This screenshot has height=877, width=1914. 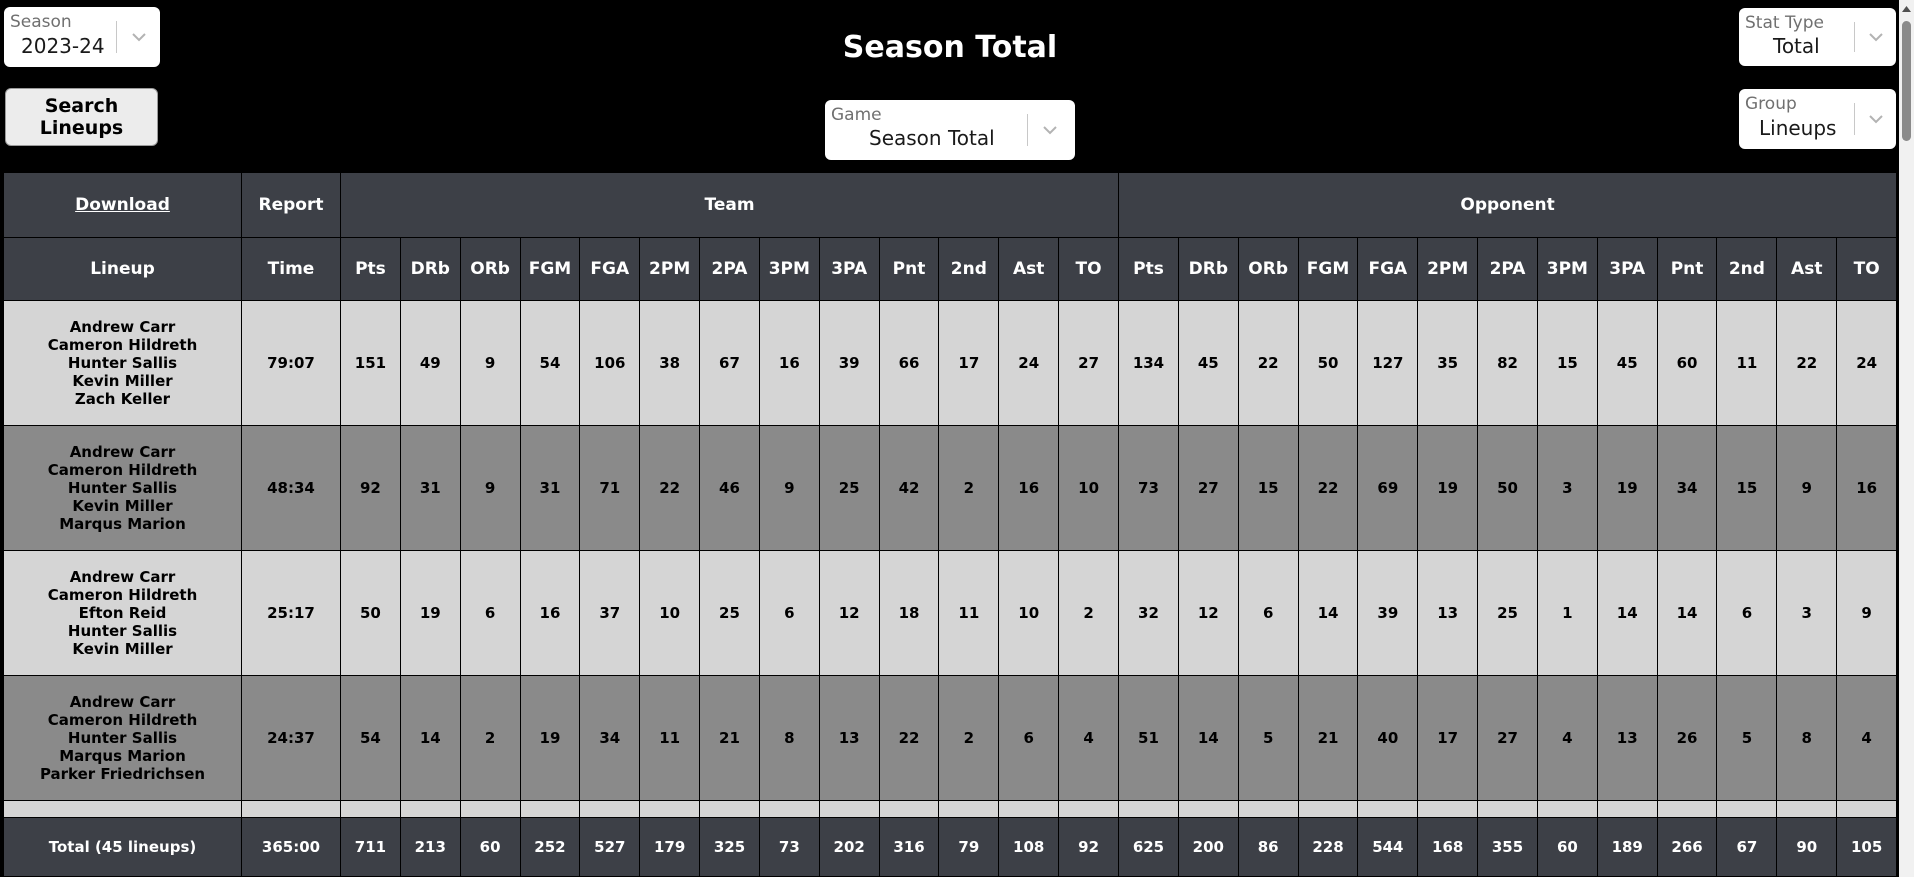 I want to click on group-select: Group Lineups, so click(x=1817, y=119).